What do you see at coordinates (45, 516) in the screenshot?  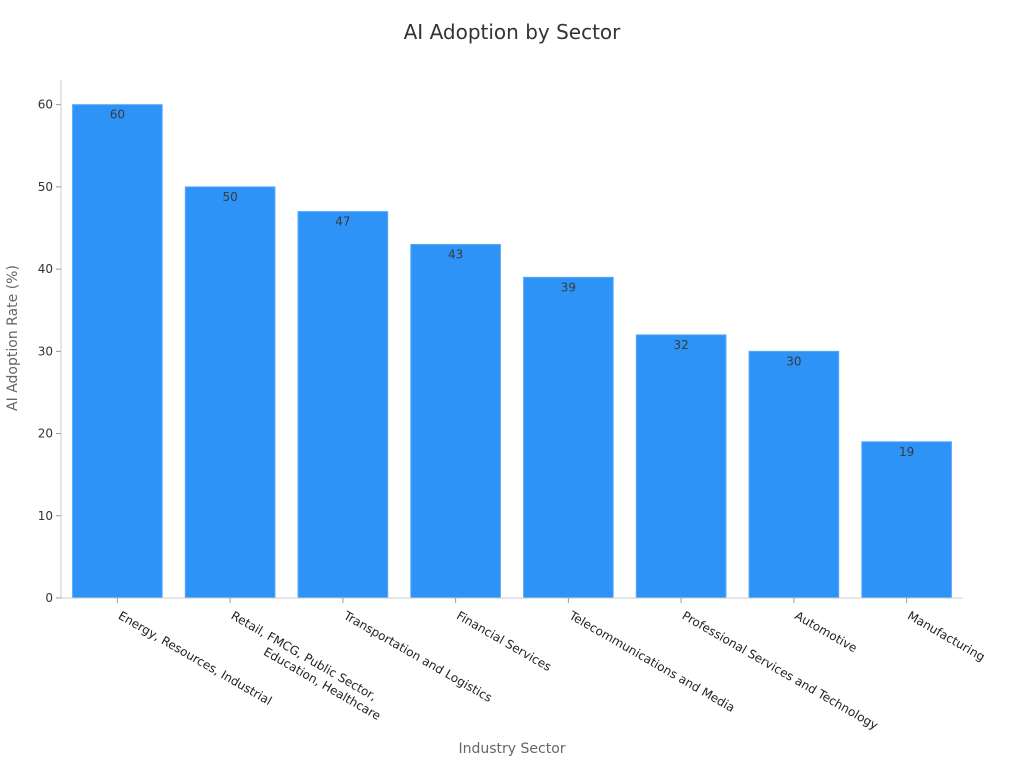 I see `y-tick-label: 10` at bounding box center [45, 516].